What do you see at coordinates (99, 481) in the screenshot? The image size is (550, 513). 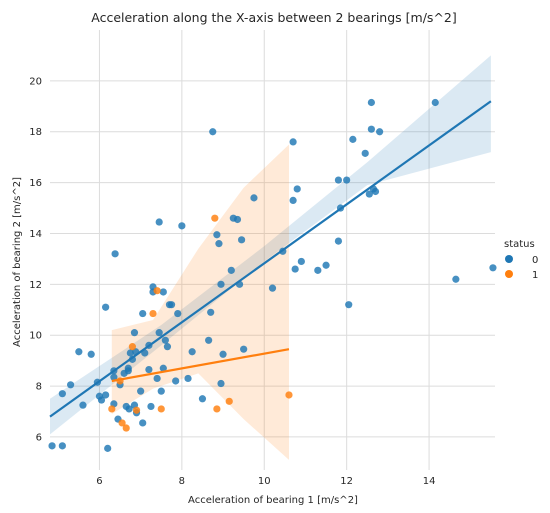 I see `x-tick-label: 6` at bounding box center [99, 481].